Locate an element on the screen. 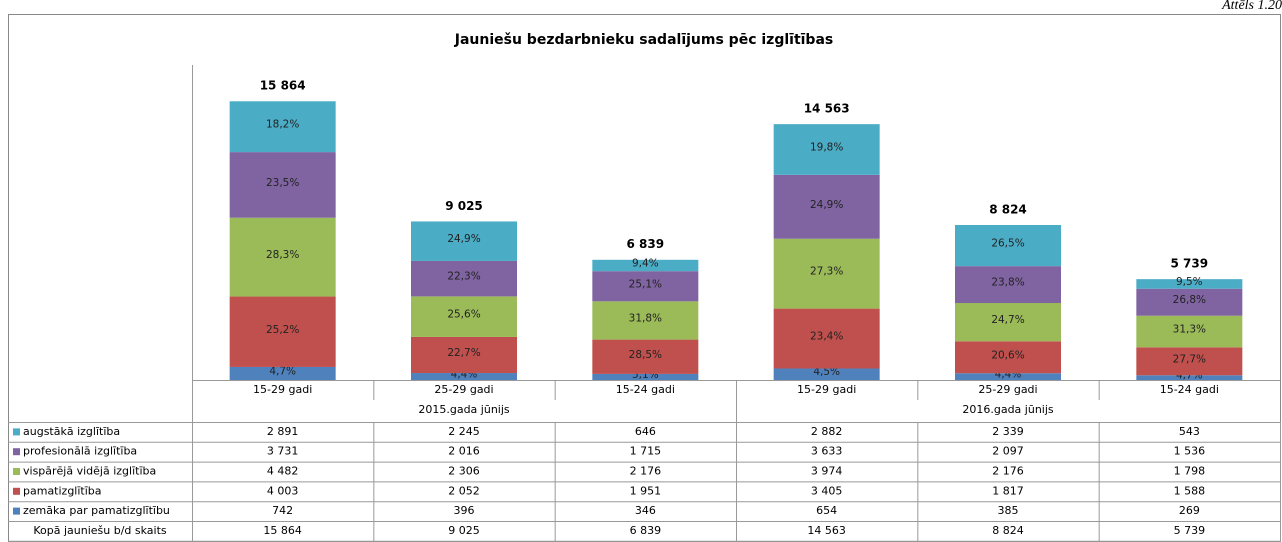  percent-label: 26,5% is located at coordinates (1007, 244).